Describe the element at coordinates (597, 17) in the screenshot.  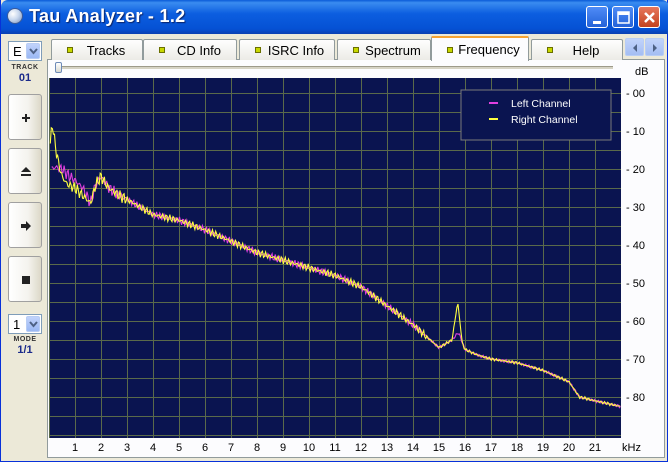
I see `minimize-button` at that location.